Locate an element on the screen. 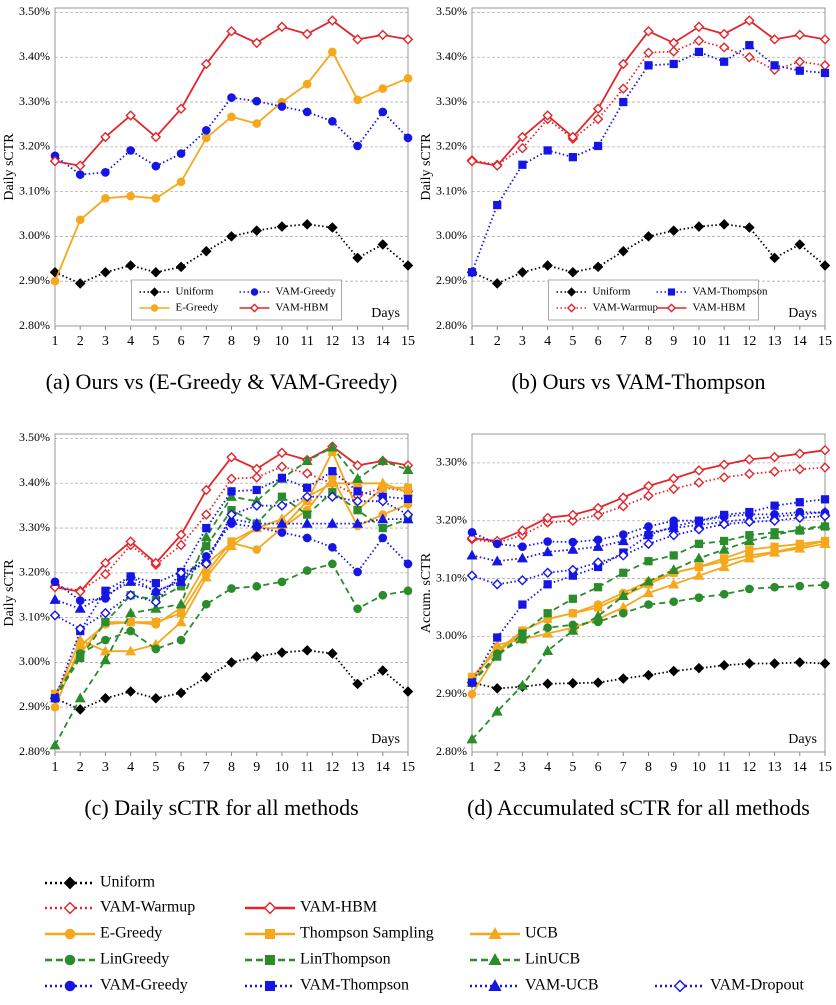  x-tick-label: 15 is located at coordinates (408, 341).